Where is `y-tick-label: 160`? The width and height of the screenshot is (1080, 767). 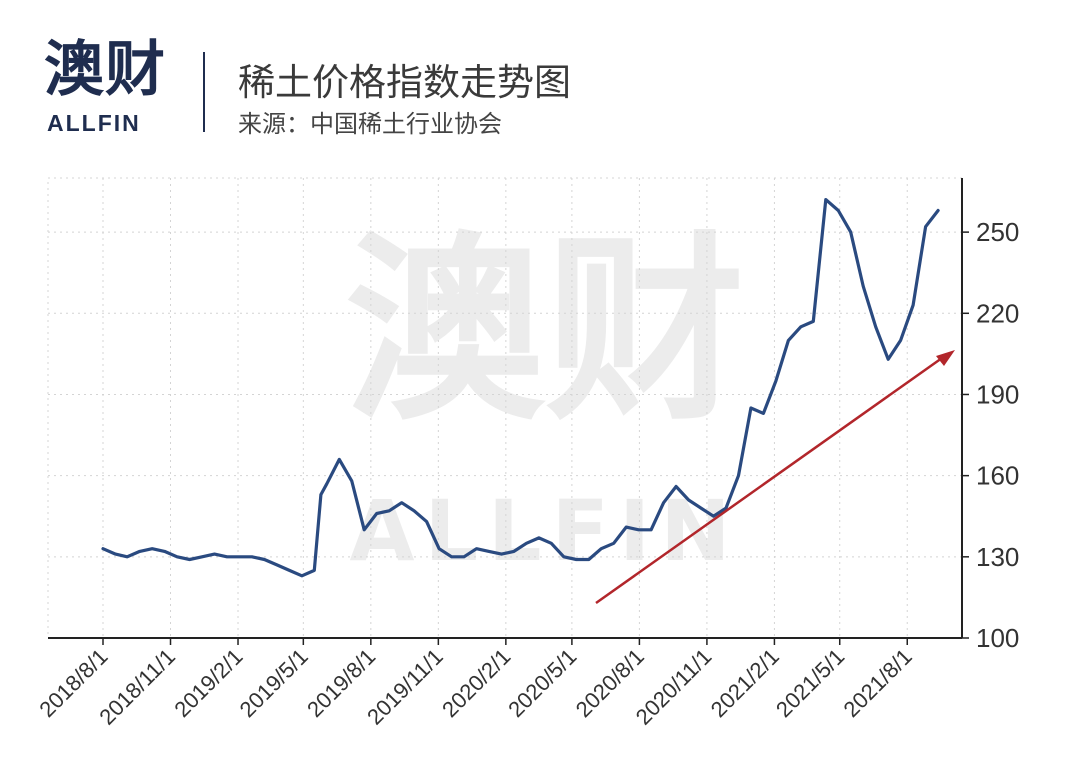 y-tick-label: 160 is located at coordinates (997, 476).